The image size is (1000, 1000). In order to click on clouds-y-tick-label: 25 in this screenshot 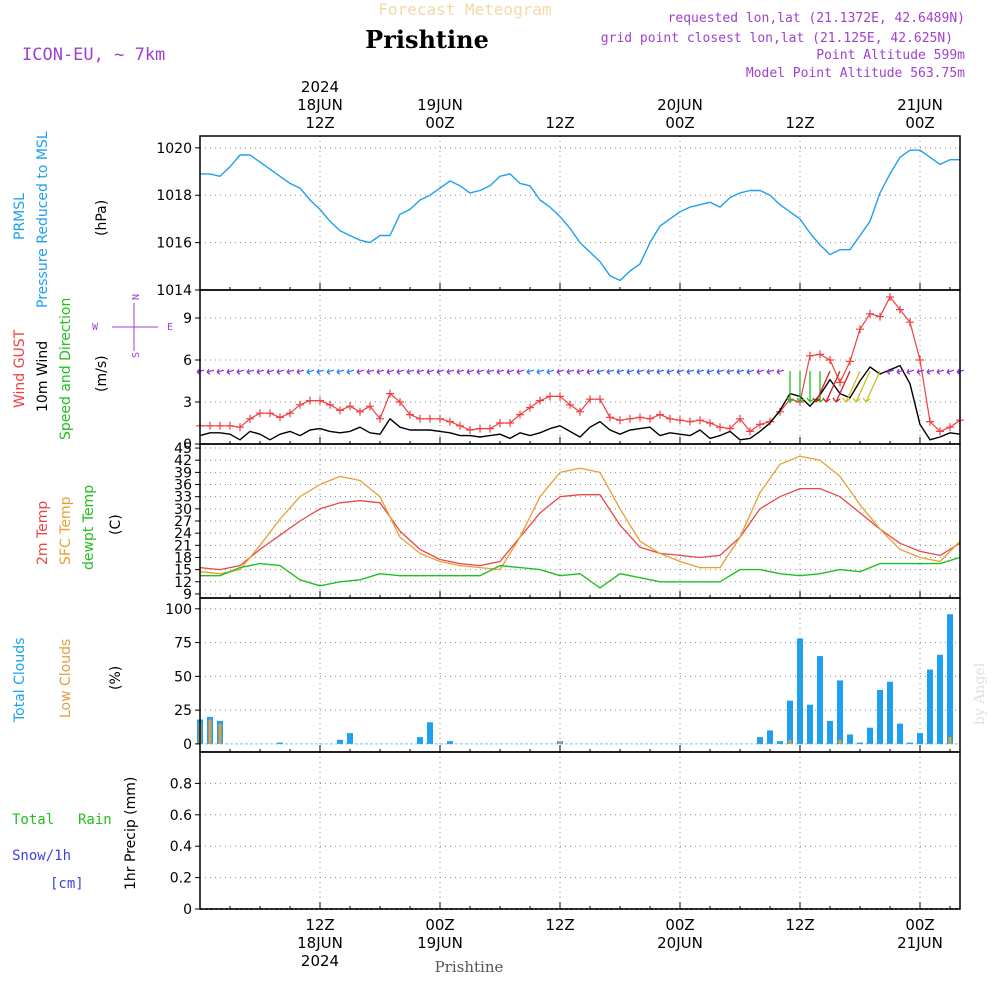, I will do `click(183, 711)`.